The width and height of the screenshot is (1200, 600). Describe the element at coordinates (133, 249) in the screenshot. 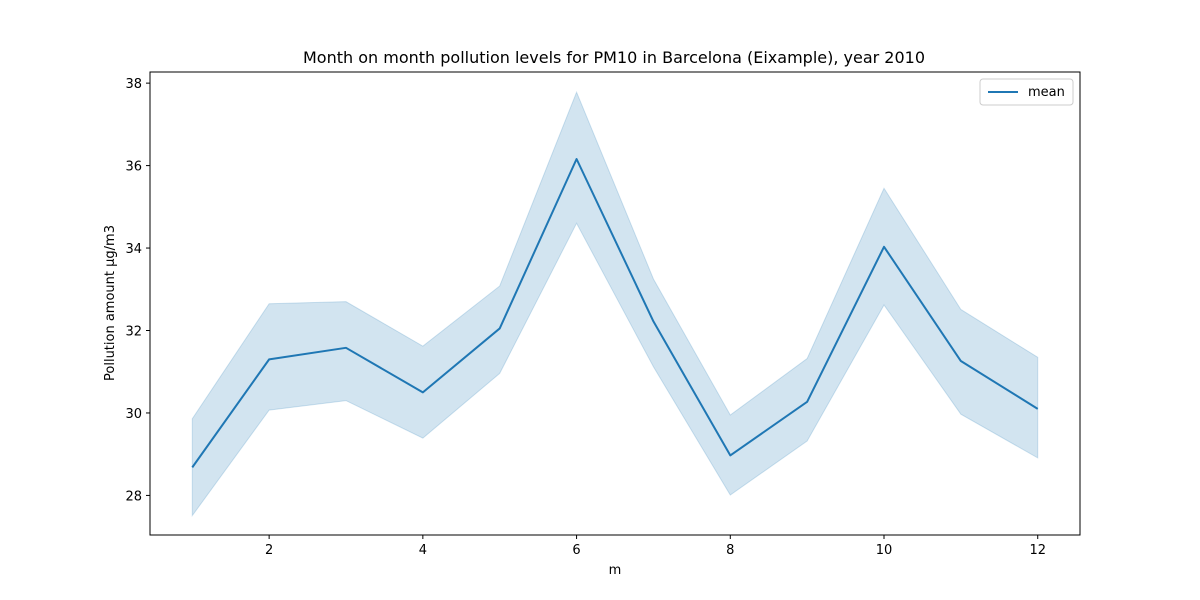

I see `y-tick-label: 34` at that location.